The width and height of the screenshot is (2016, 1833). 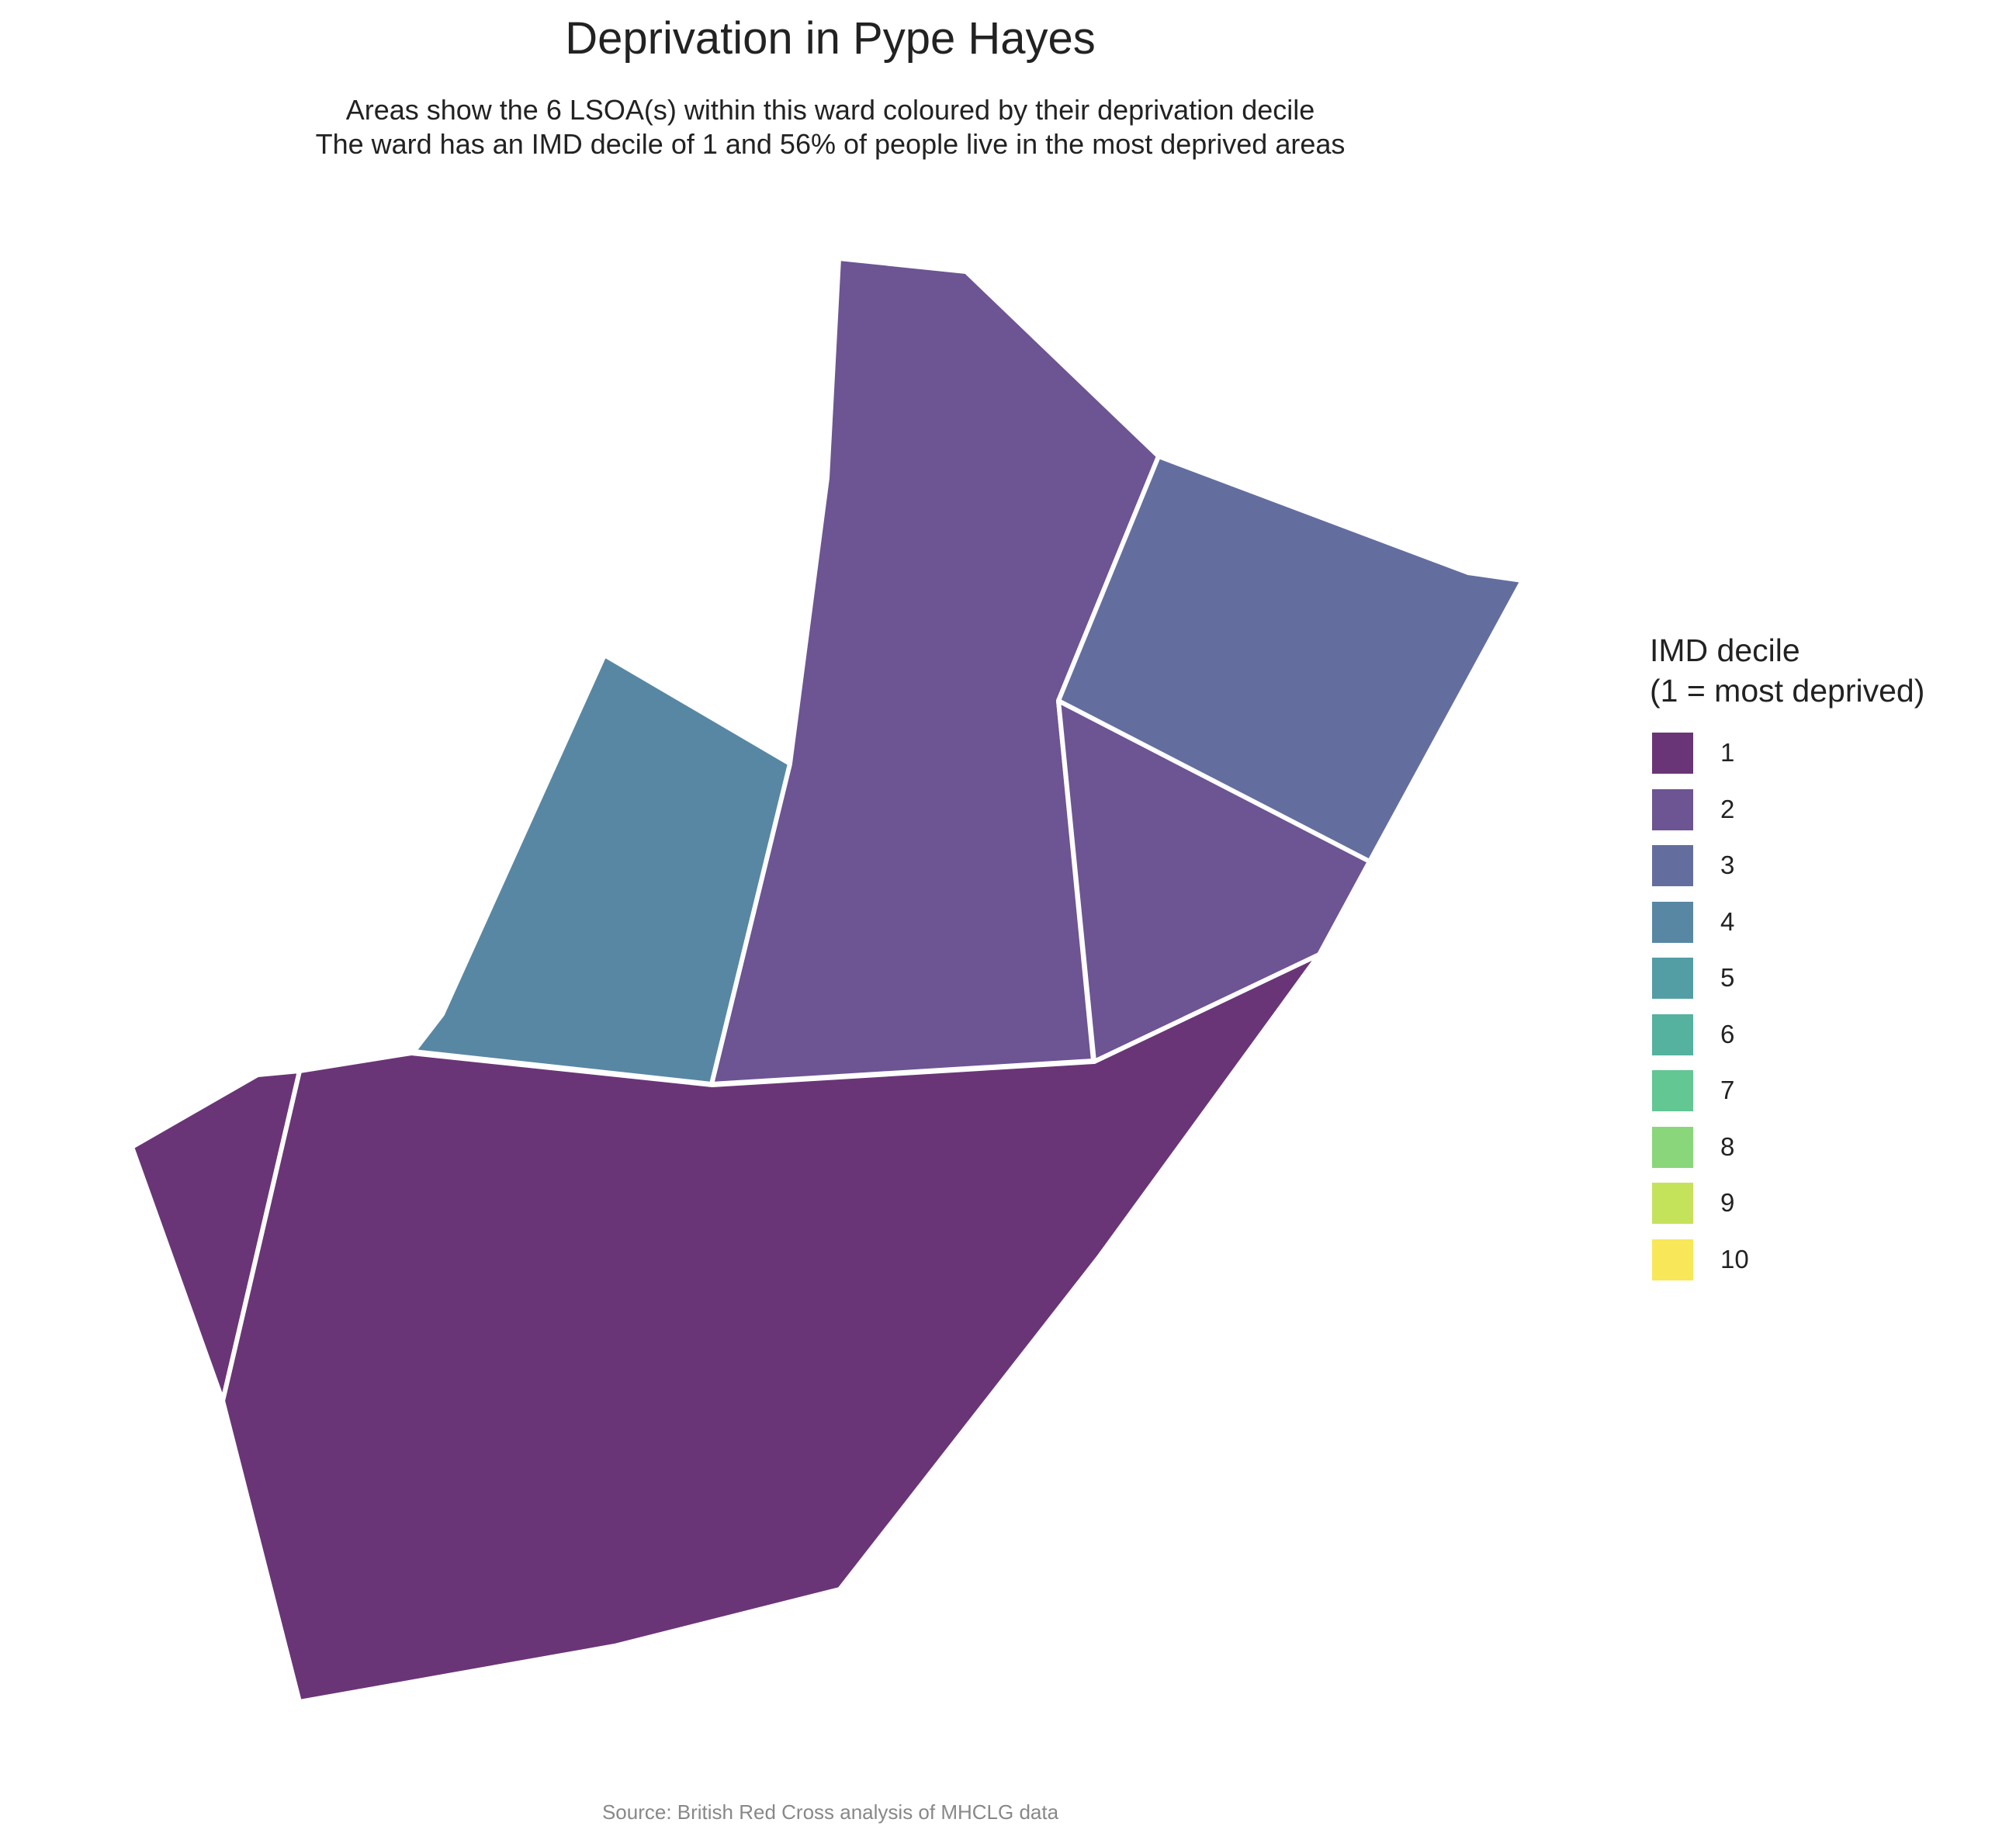 I want to click on legend-item-6: 6, so click(x=1787, y=1041).